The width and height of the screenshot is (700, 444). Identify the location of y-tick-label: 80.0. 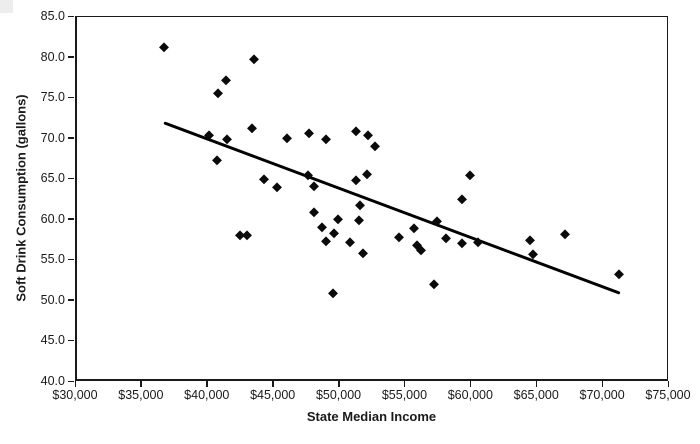
(52, 56).